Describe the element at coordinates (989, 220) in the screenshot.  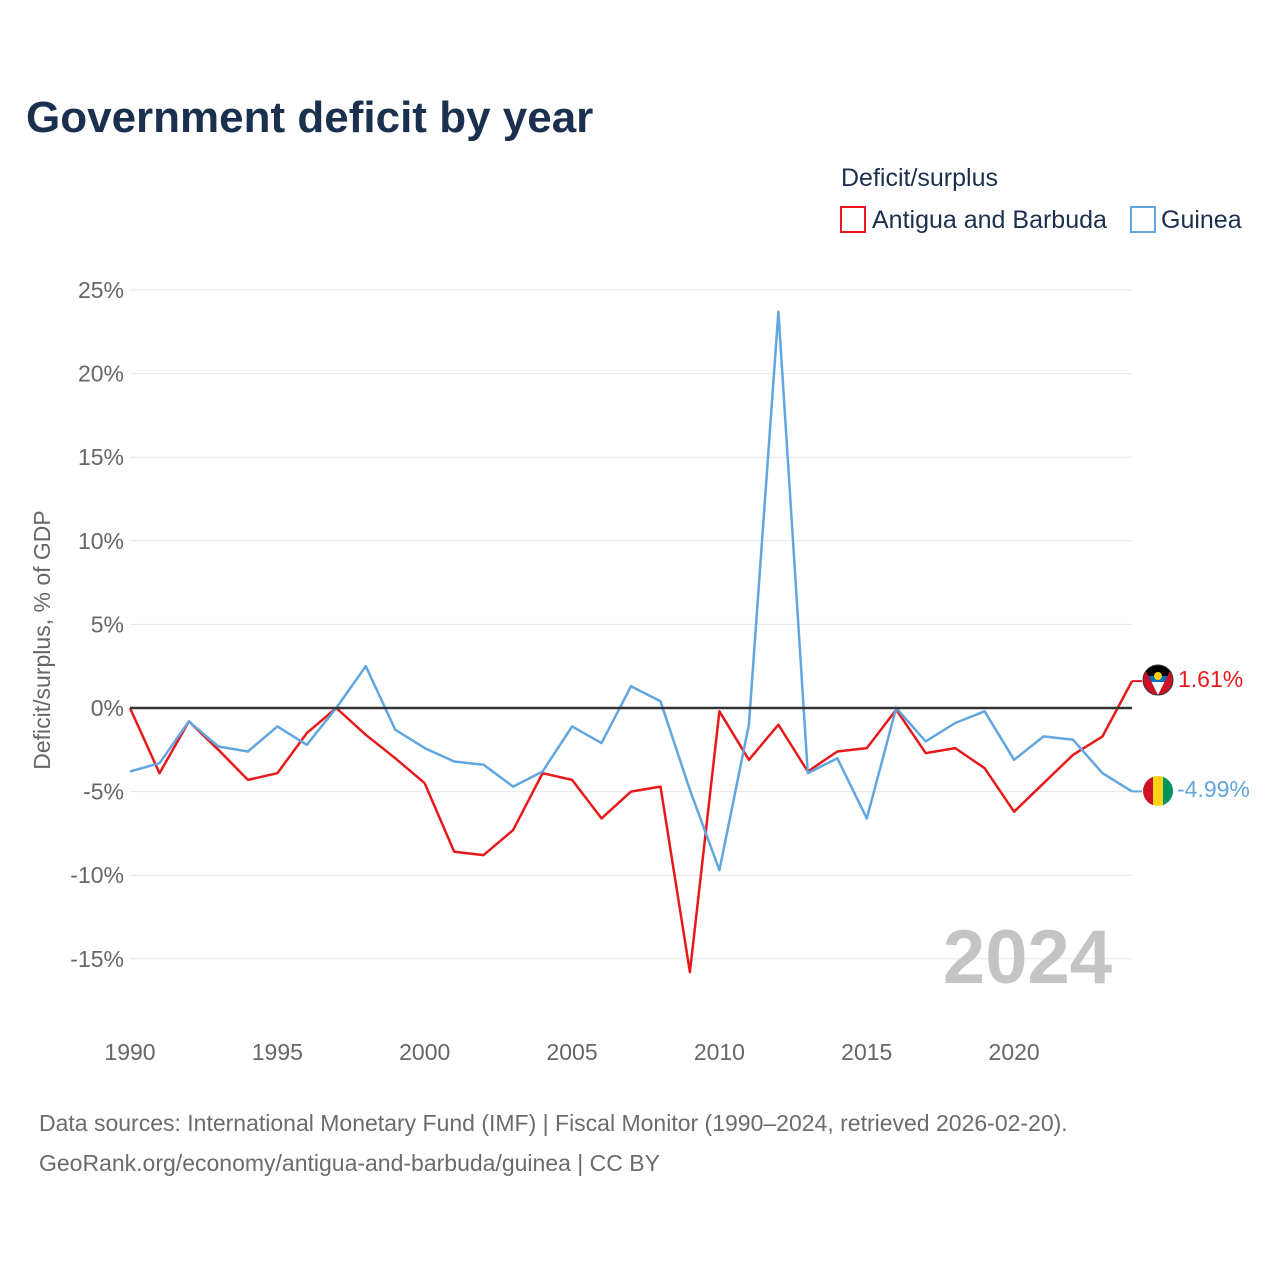
I see `legend-label-antigua: Antigua and Barbuda` at that location.